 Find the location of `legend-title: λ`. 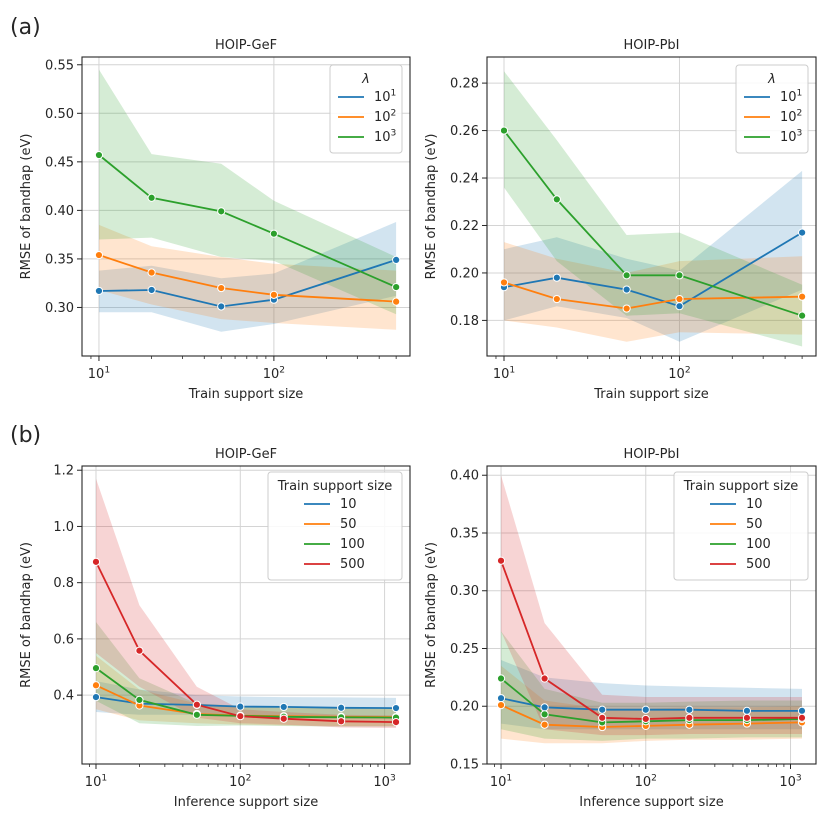

legend-title: λ is located at coordinates (365, 79).